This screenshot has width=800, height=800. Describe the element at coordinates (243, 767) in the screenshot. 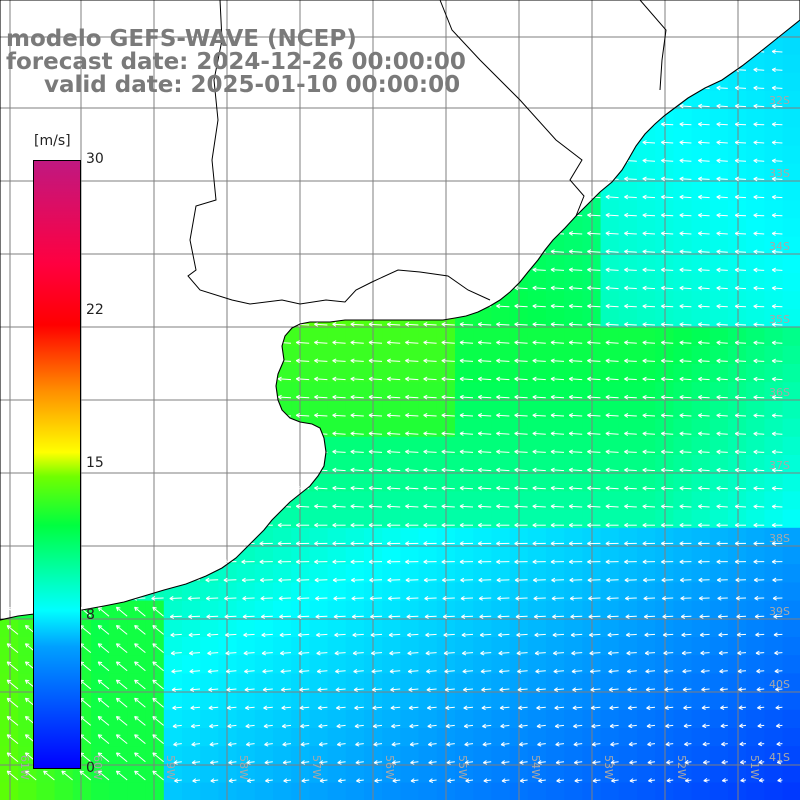

I see `lon-label: 58W` at that location.